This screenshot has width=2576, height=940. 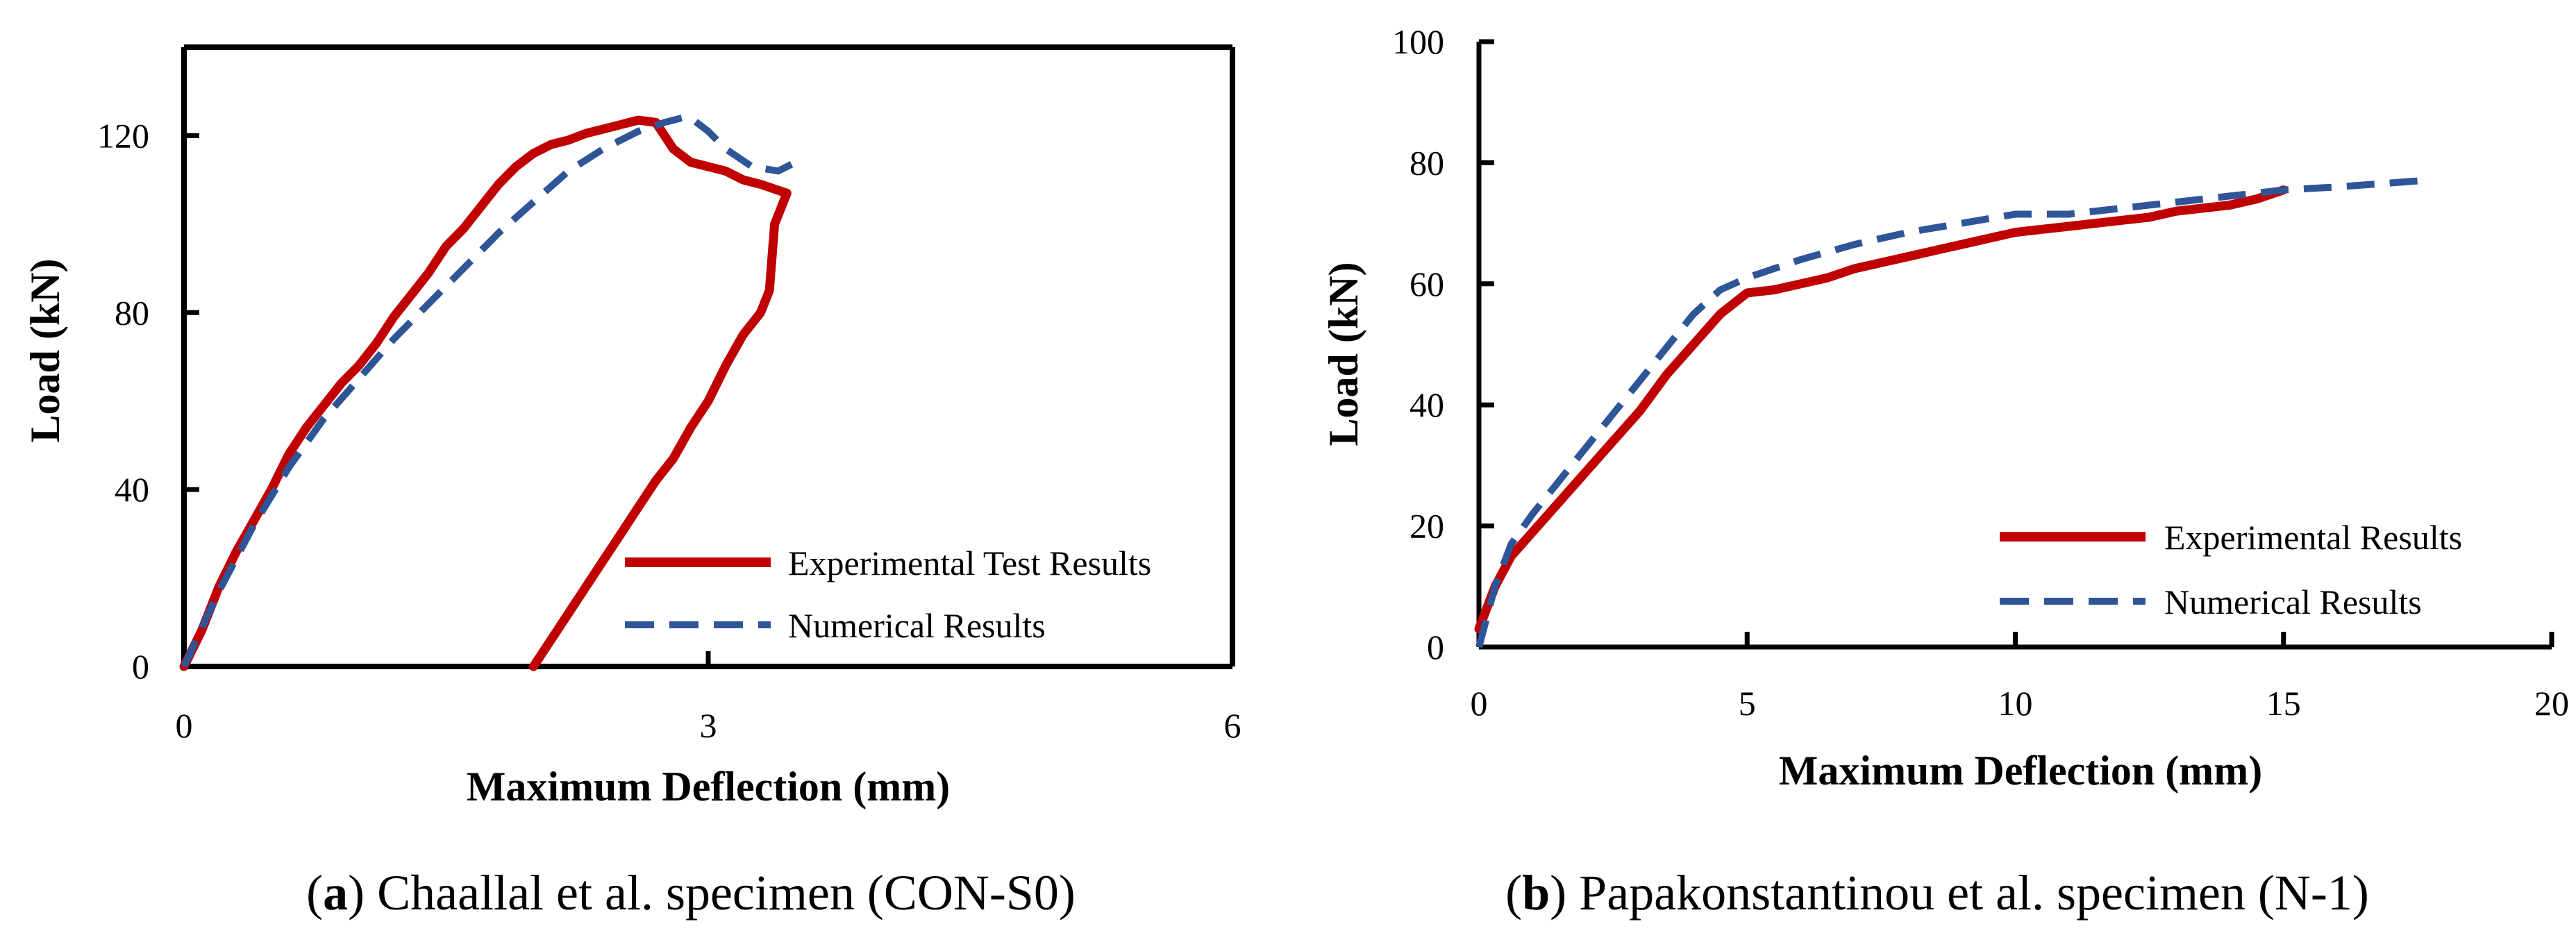 I want to click on chart-b-xtick-label-1: 5, so click(x=1747, y=703).